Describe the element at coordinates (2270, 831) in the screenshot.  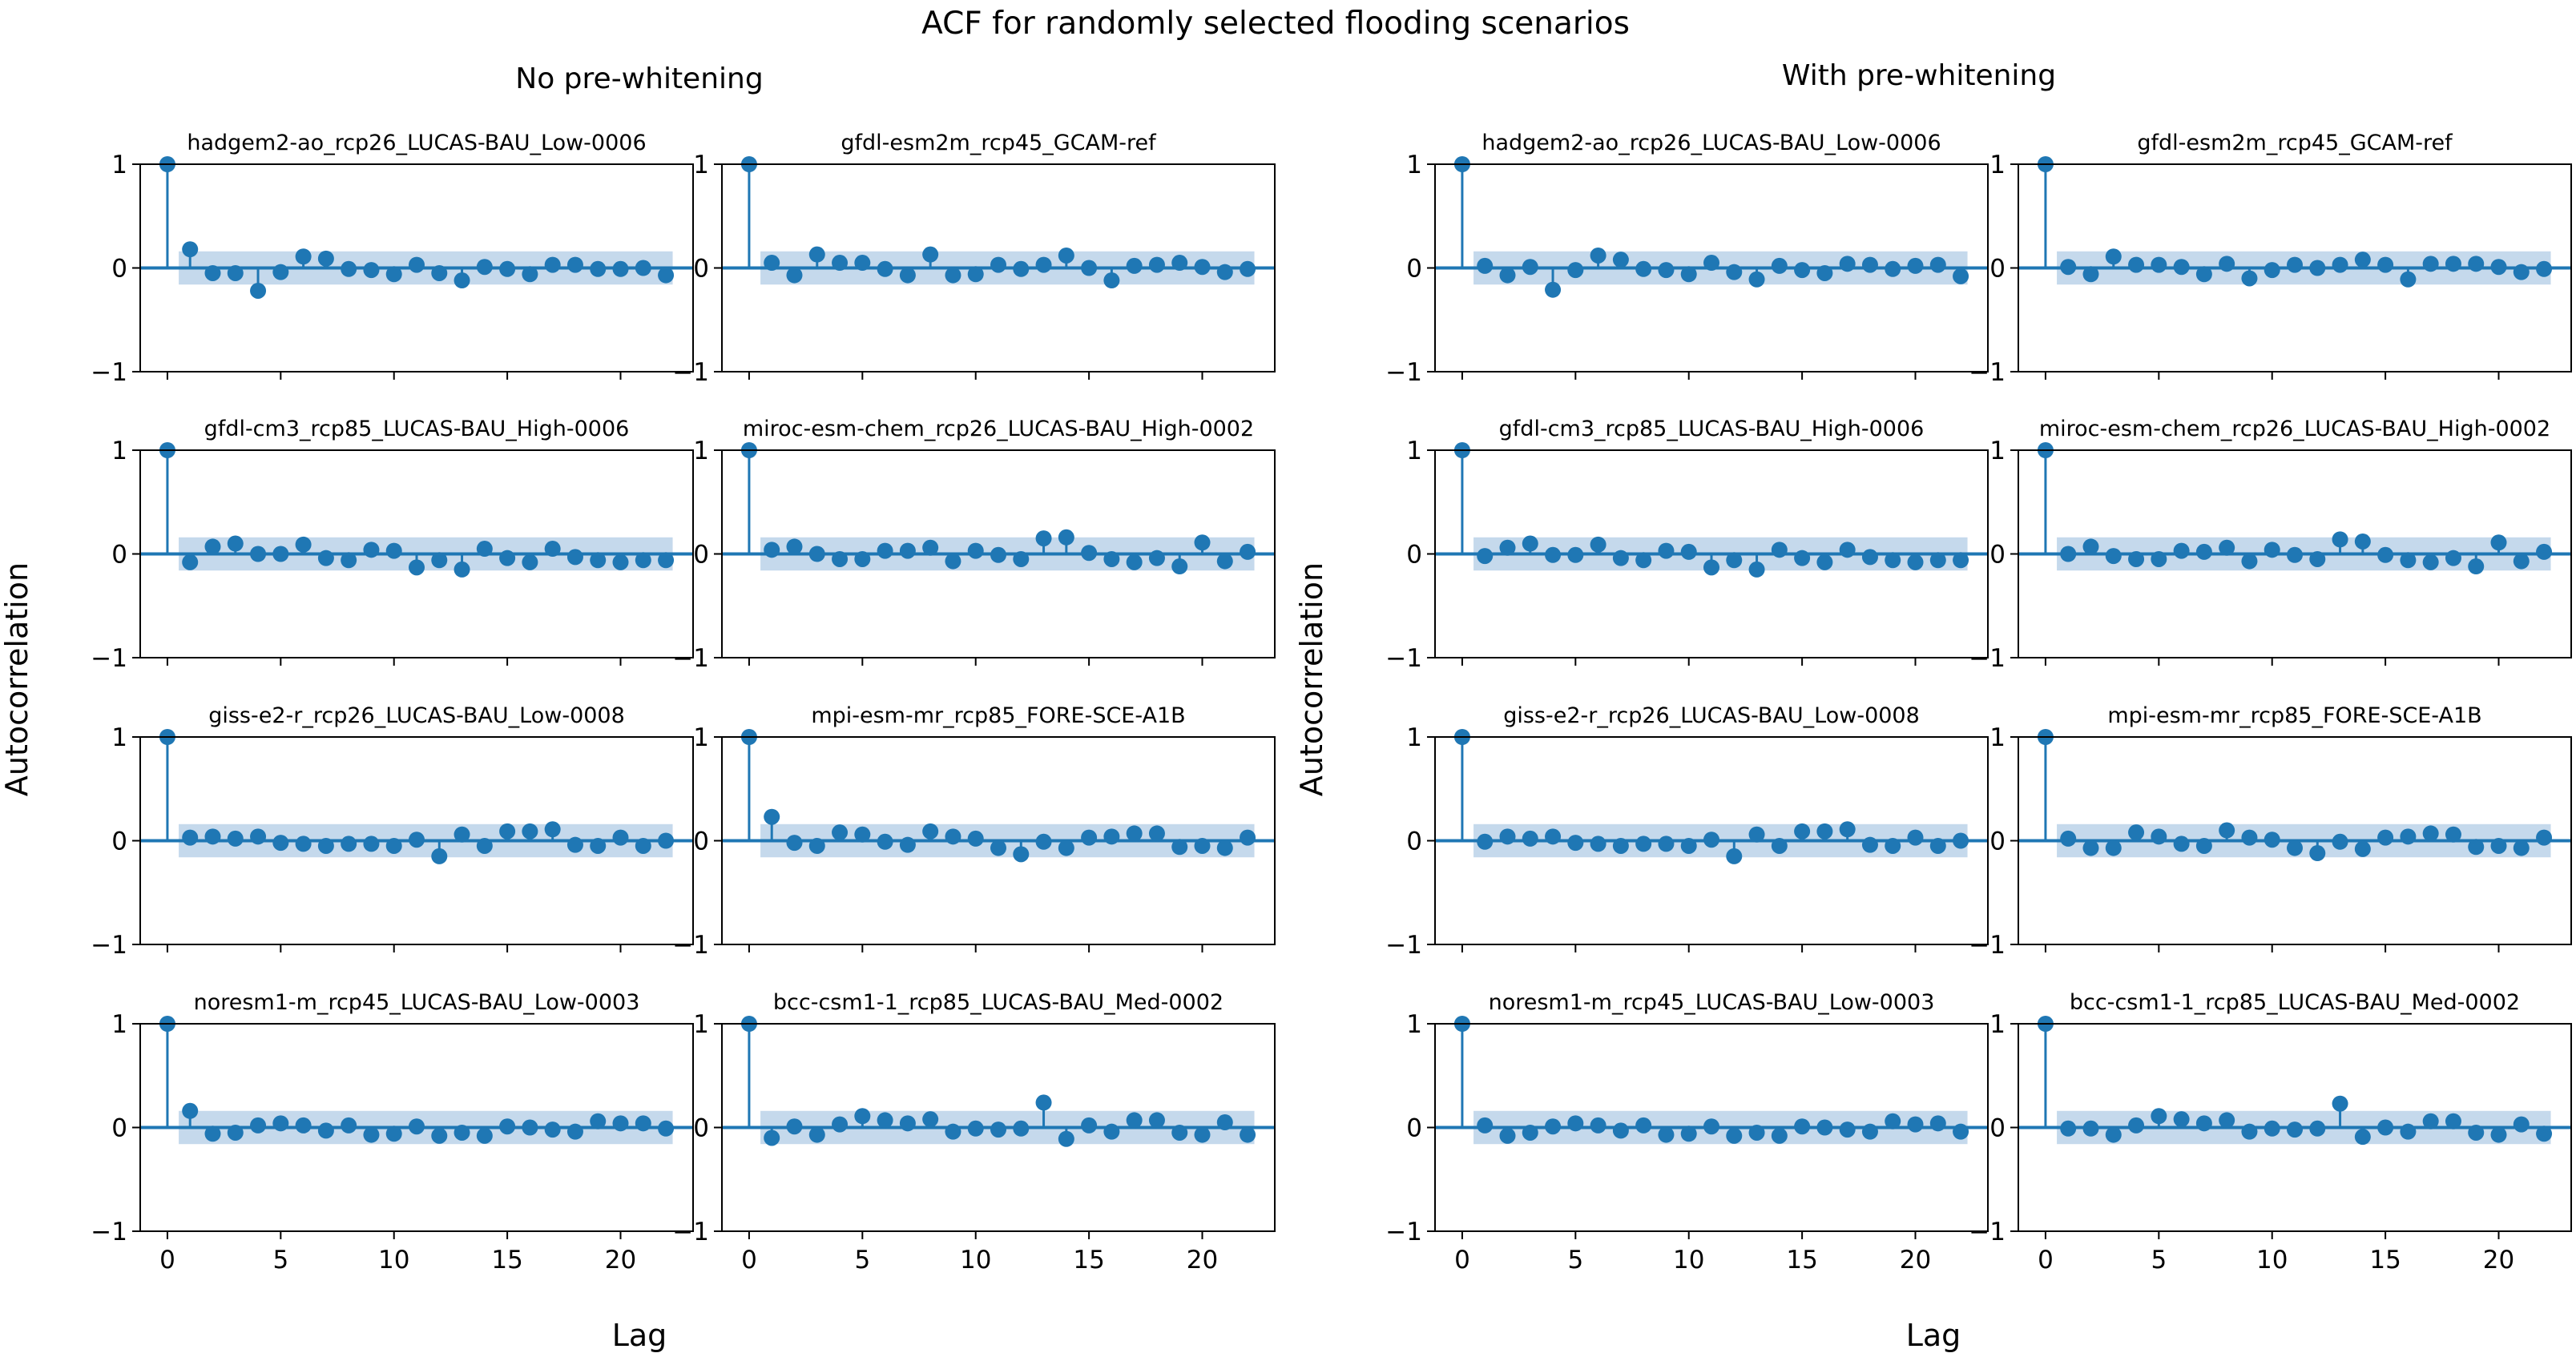
I see `acf-subplot: mpi-esm-mr_rcp85_FORE-SCE-A1B −1 0 1` at that location.